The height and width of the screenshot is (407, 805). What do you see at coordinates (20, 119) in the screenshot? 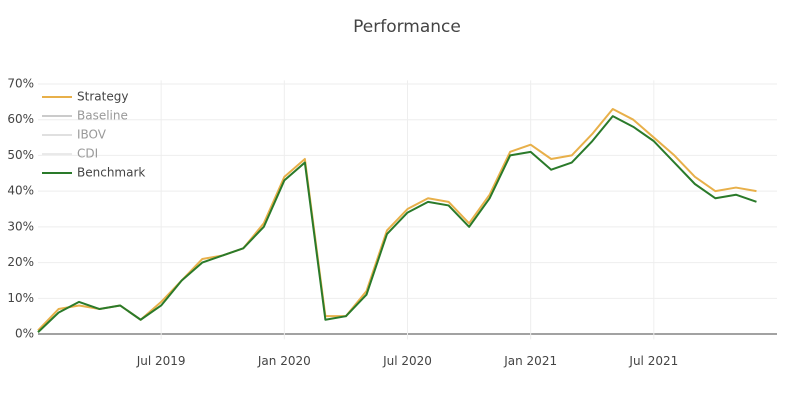
I see `y-tick-label: 60%` at bounding box center [20, 119].